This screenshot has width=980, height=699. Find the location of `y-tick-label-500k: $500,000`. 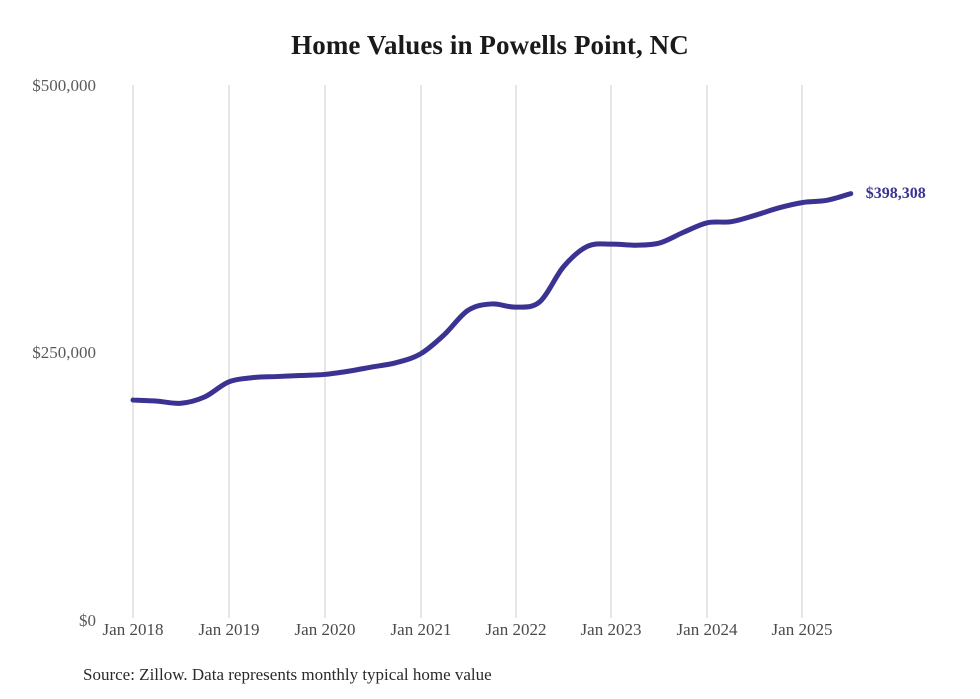

y-tick-label-500k: $500,000 is located at coordinates (64, 85).